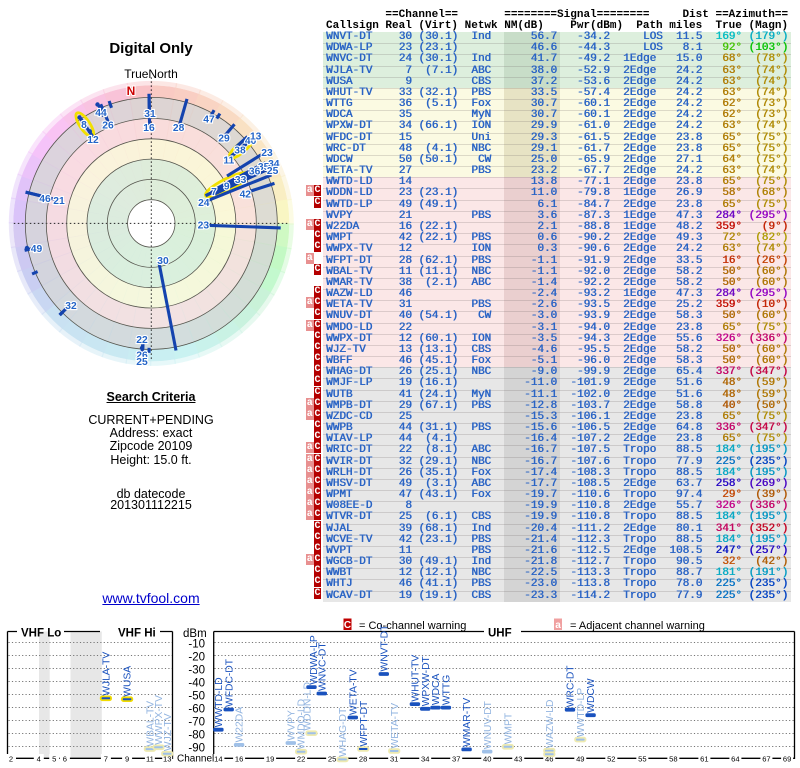 This screenshot has height=768, width=800. I want to click on svg-text: 2, so click(11, 759).